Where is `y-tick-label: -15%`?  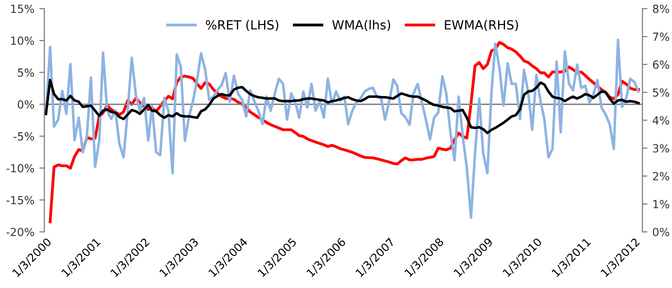
y-tick-label: -15% is located at coordinates (20, 200).